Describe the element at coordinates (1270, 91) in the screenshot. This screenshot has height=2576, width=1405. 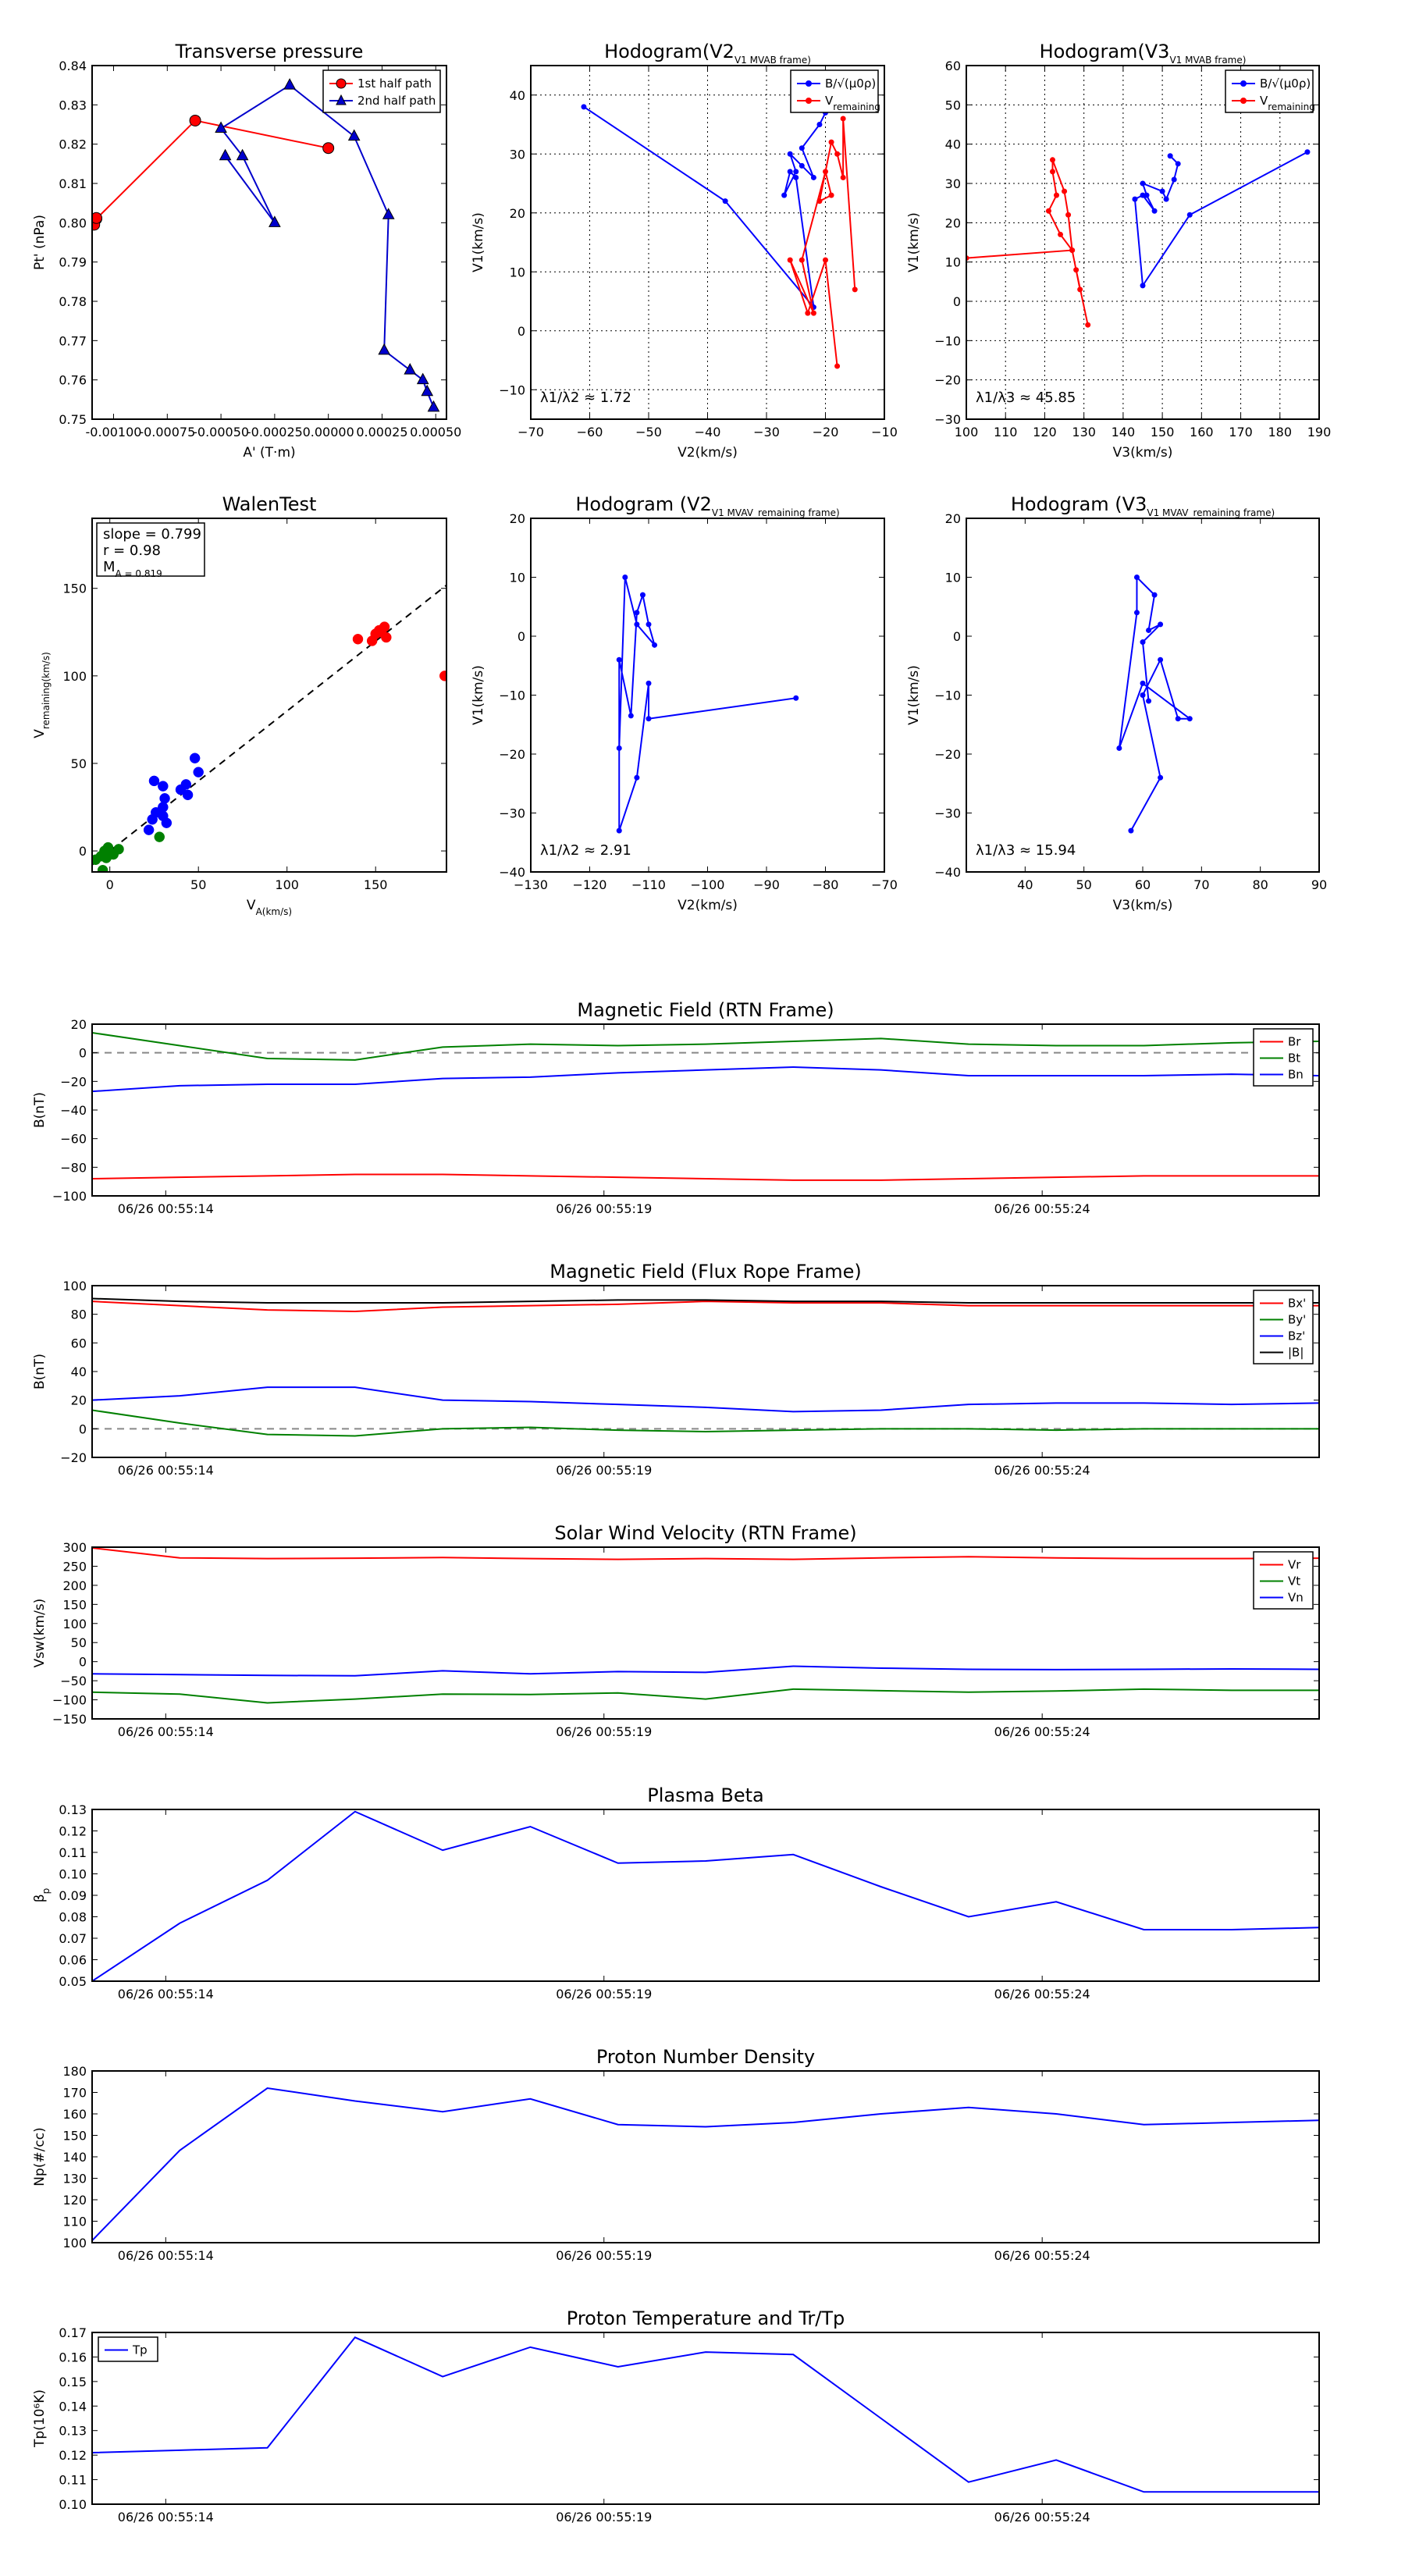
I see `legend-box` at that location.